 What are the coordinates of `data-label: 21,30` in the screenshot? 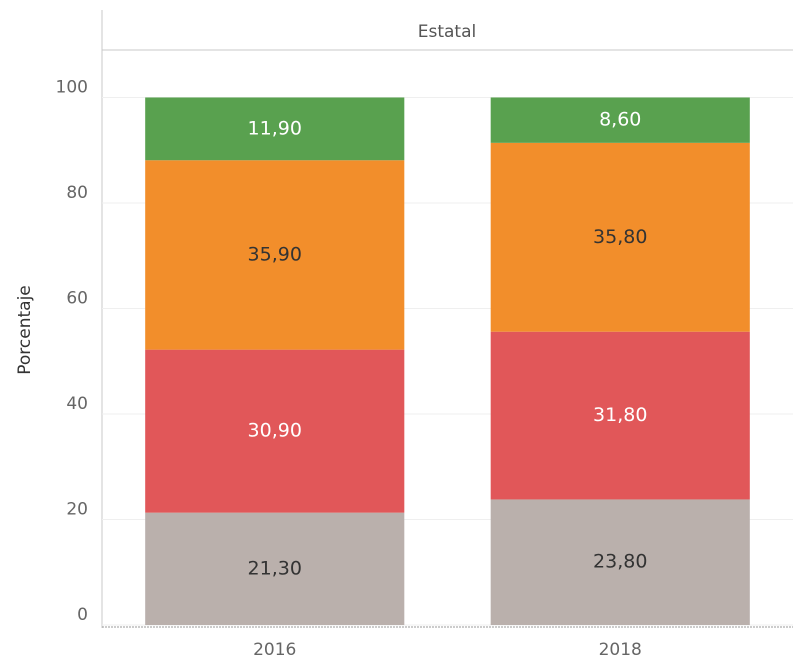 It's located at (275, 568).